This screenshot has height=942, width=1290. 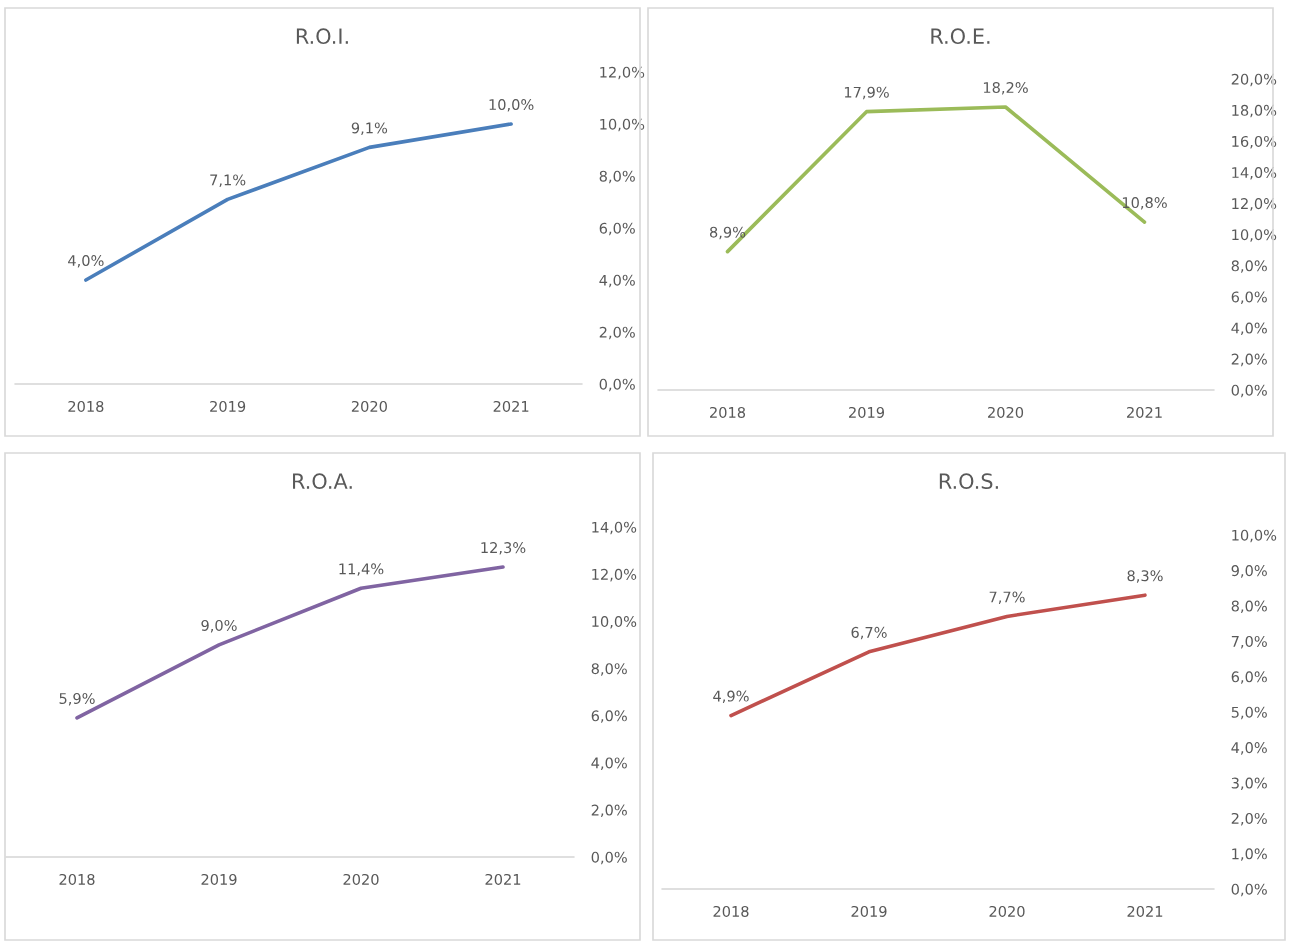 I want to click on data-label: 18,2%, so click(x=1005, y=88).